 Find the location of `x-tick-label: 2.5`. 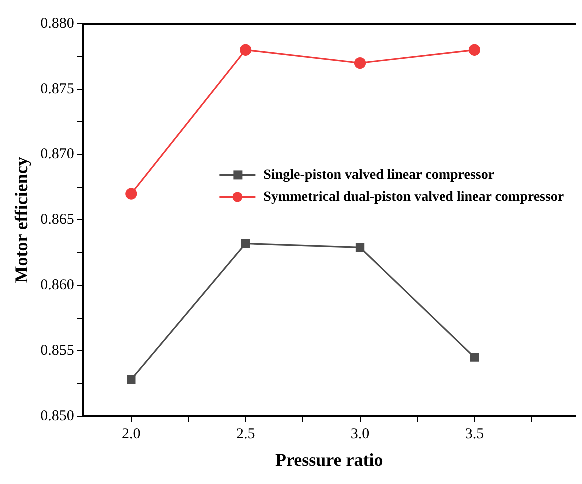

x-tick-label: 2.5 is located at coordinates (246, 434).